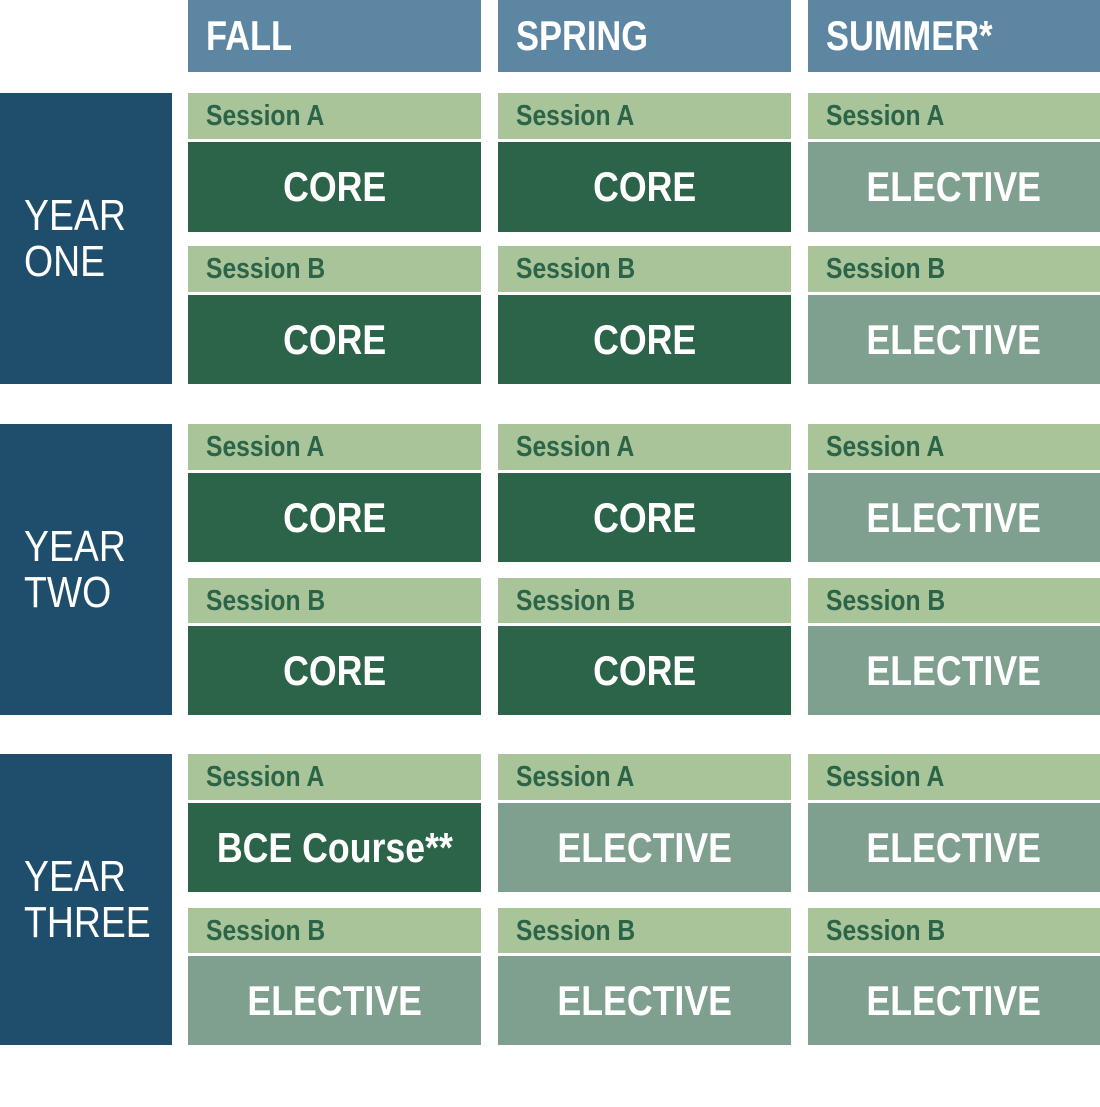 This screenshot has height=1107, width=1100. Describe the element at coordinates (644, 36) in the screenshot. I see `season-header-spring: SPRING` at that location.